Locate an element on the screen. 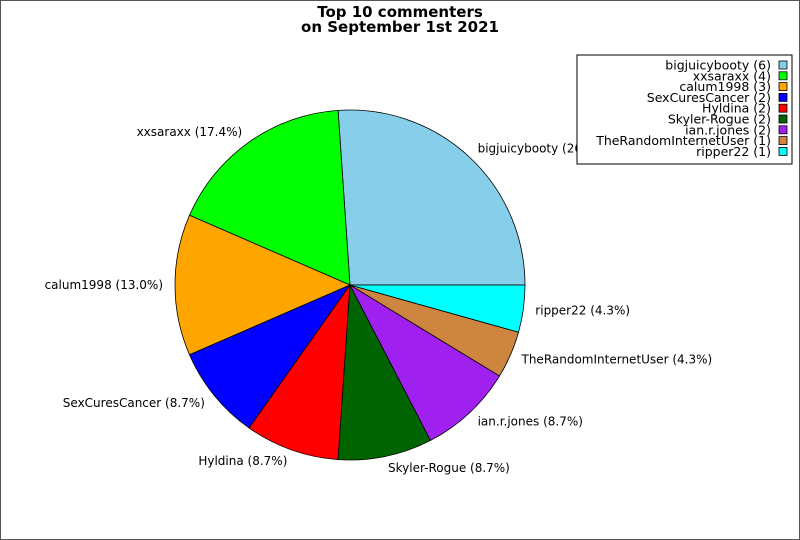 The width and height of the screenshot is (800, 540). legend-label-ian-r-jones: ian.r.jones (2) is located at coordinates (728, 129).